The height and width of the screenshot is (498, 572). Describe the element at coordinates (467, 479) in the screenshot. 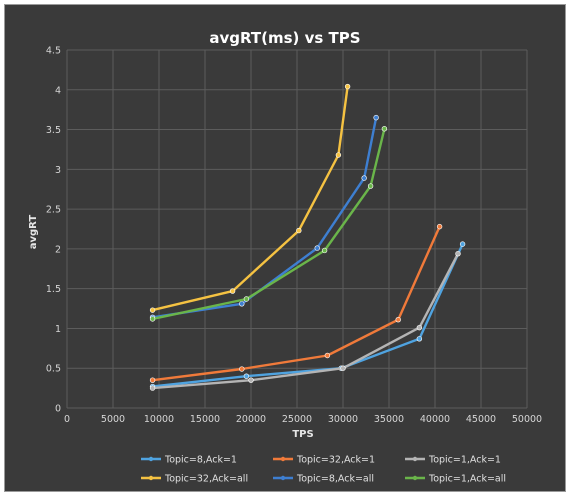

I see `legend-label: Topic=1,Ack=all` at that location.